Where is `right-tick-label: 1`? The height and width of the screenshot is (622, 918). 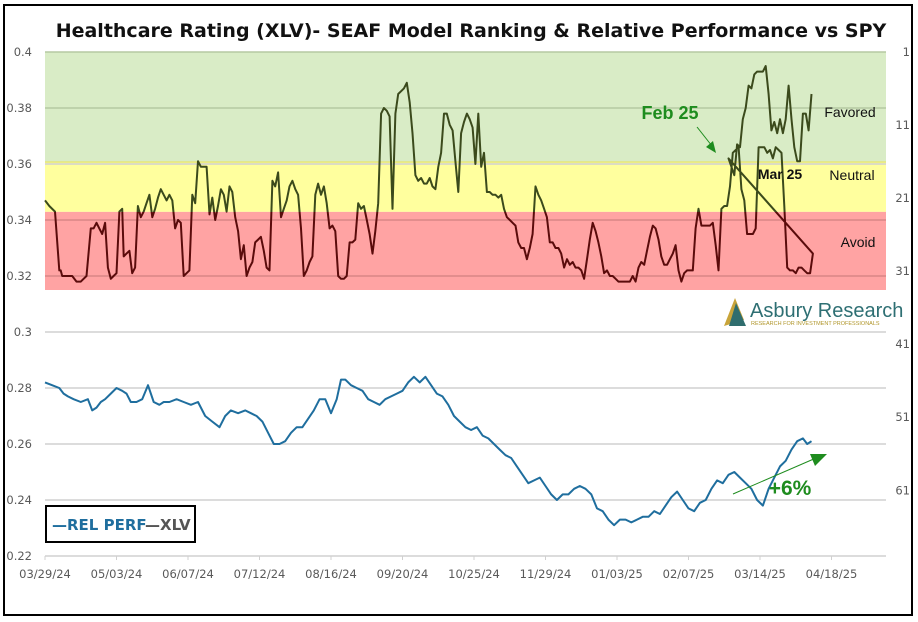 right-tick-label: 1 is located at coordinates (906, 52).